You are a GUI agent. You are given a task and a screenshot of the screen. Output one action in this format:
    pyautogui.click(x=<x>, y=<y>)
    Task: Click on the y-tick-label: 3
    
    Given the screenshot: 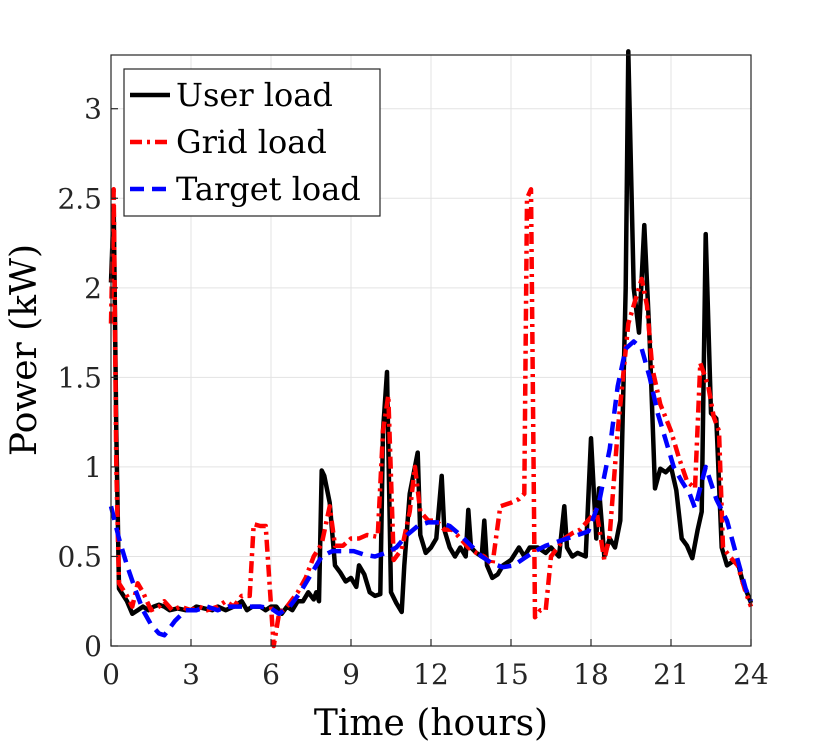 What is the action you would take?
    pyautogui.click(x=93, y=109)
    